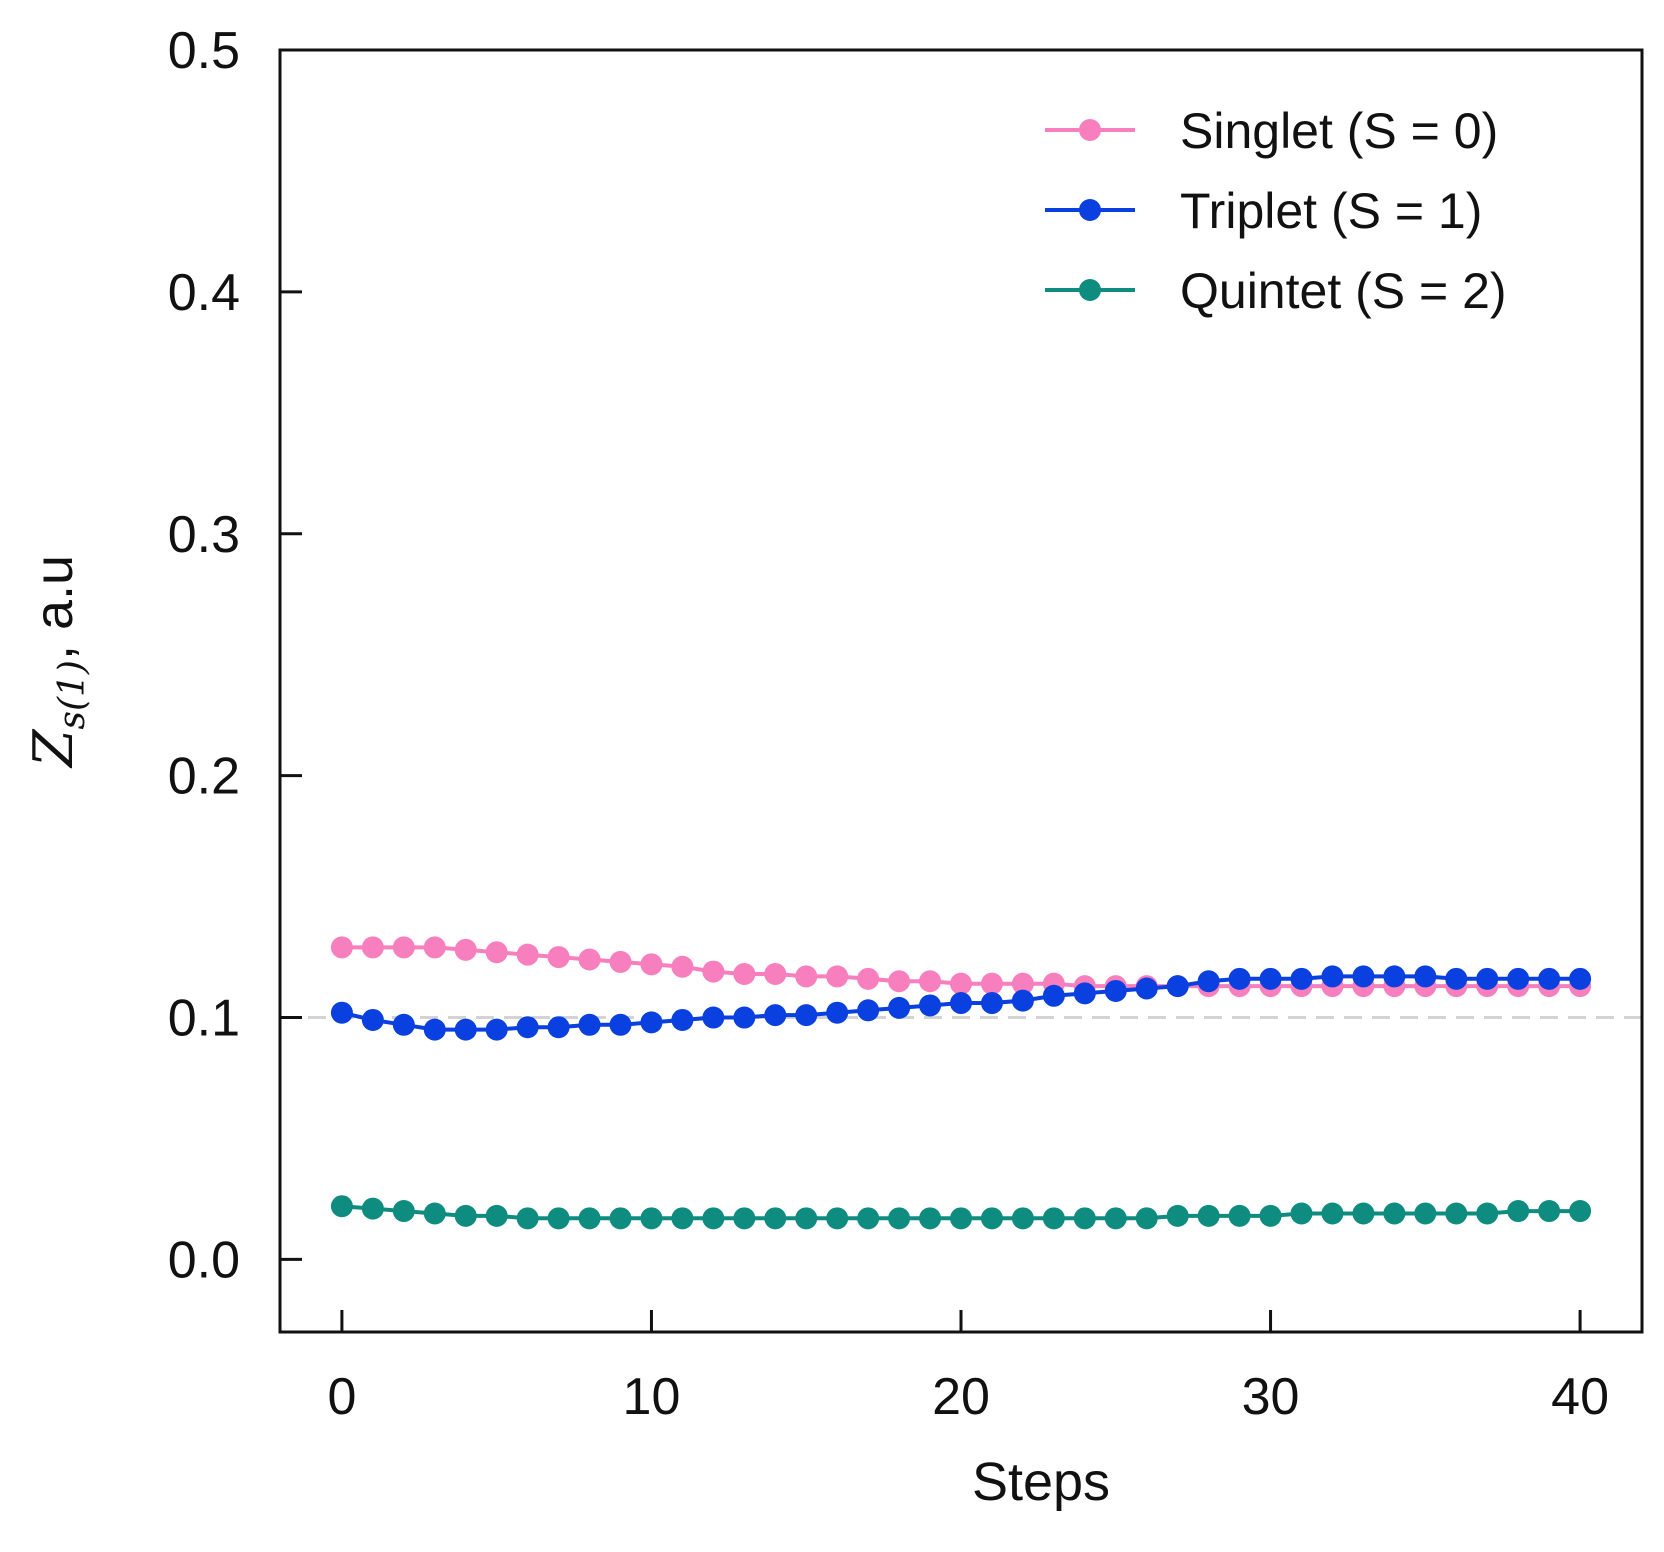 This screenshot has height=1552, width=1664. I want to click on series-layer, so click(961, 1083).